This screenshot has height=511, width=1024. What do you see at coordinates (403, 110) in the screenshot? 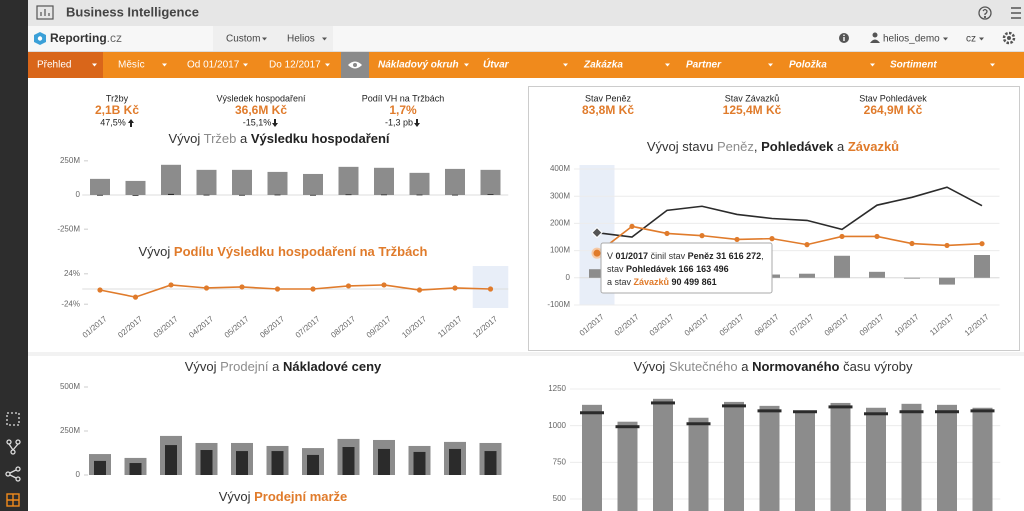
I see `kpi-value: 1,7%` at bounding box center [403, 110].